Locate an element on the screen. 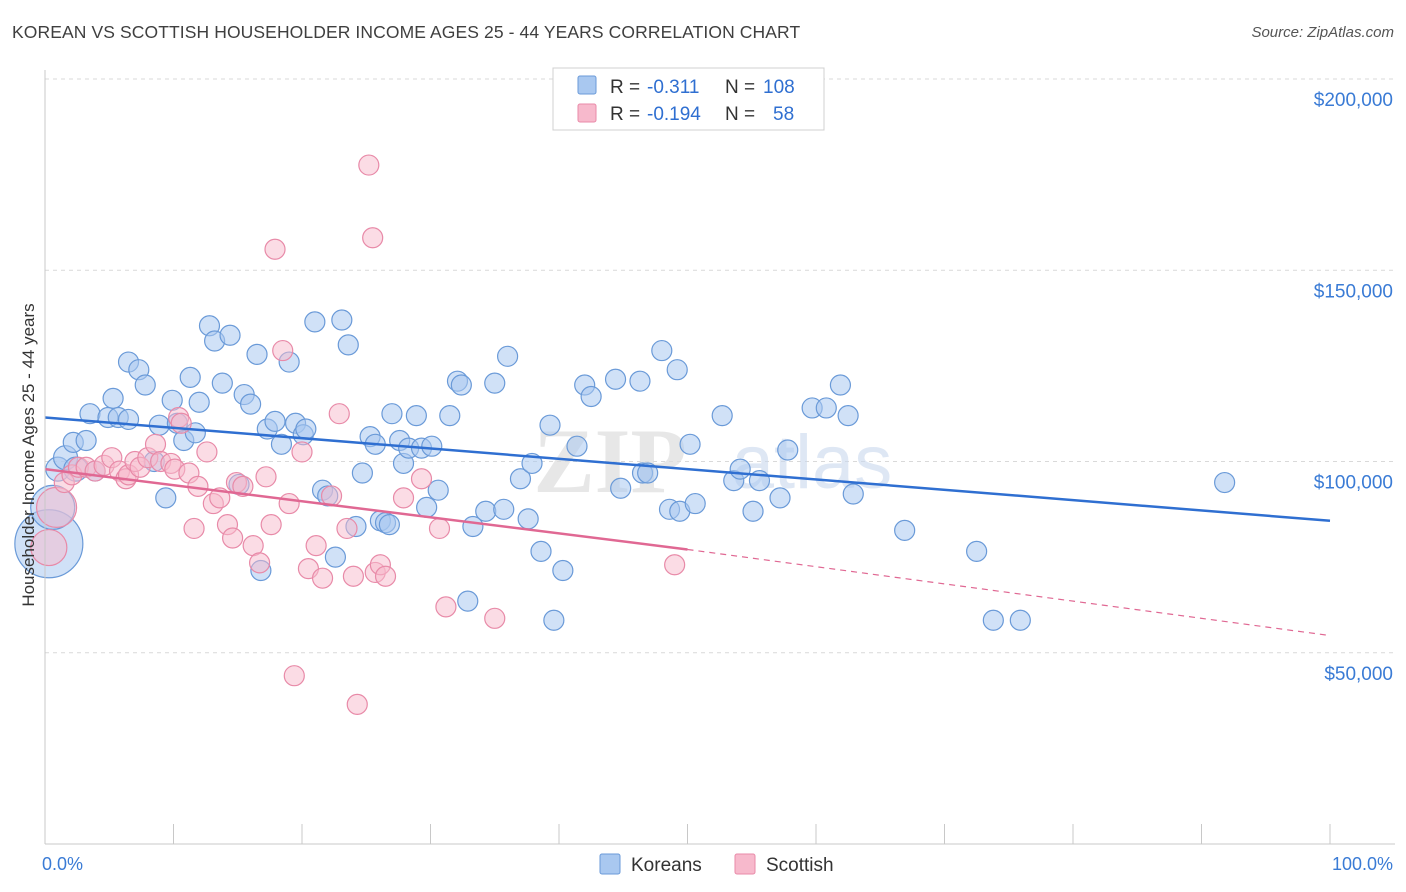  legend: R = -0.311 N = 108 R = -0.194 N = 58 is located at coordinates (688, 99).